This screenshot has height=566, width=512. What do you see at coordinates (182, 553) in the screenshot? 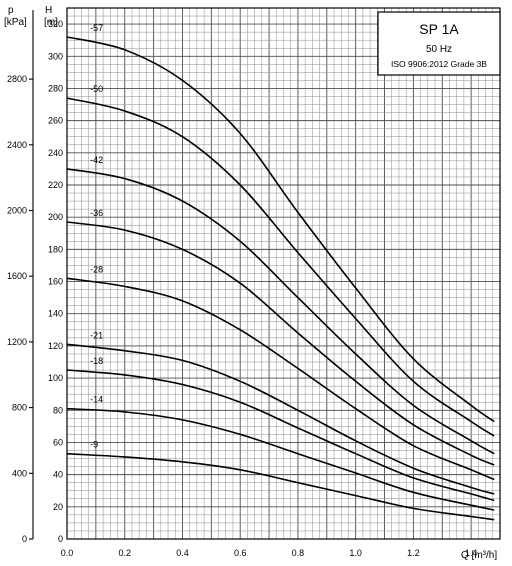
I see `x-tick-label: 0.4` at bounding box center [182, 553].